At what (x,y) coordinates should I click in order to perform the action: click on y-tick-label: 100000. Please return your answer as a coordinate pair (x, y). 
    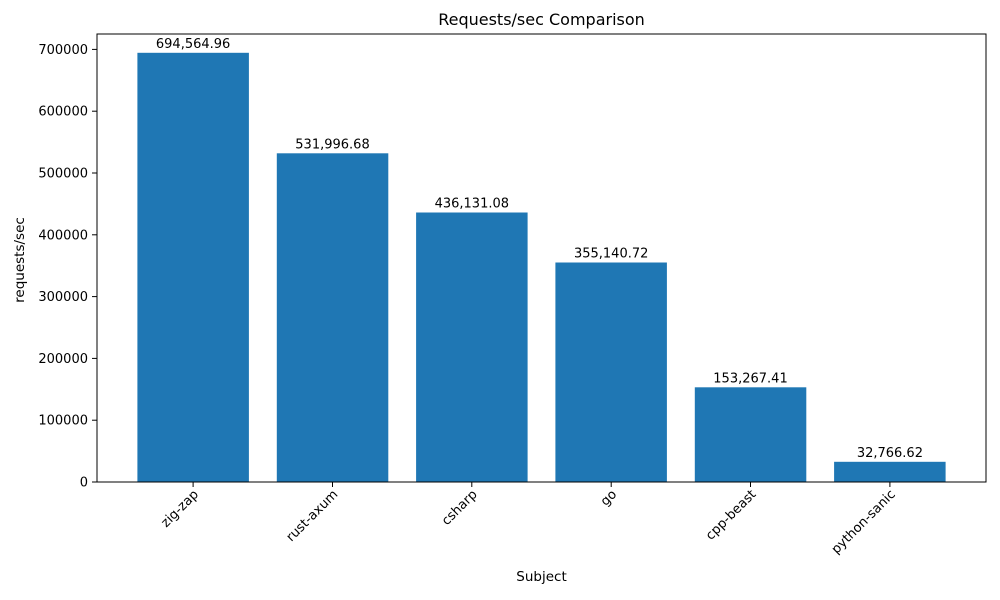
    Looking at the image, I should click on (63, 421).